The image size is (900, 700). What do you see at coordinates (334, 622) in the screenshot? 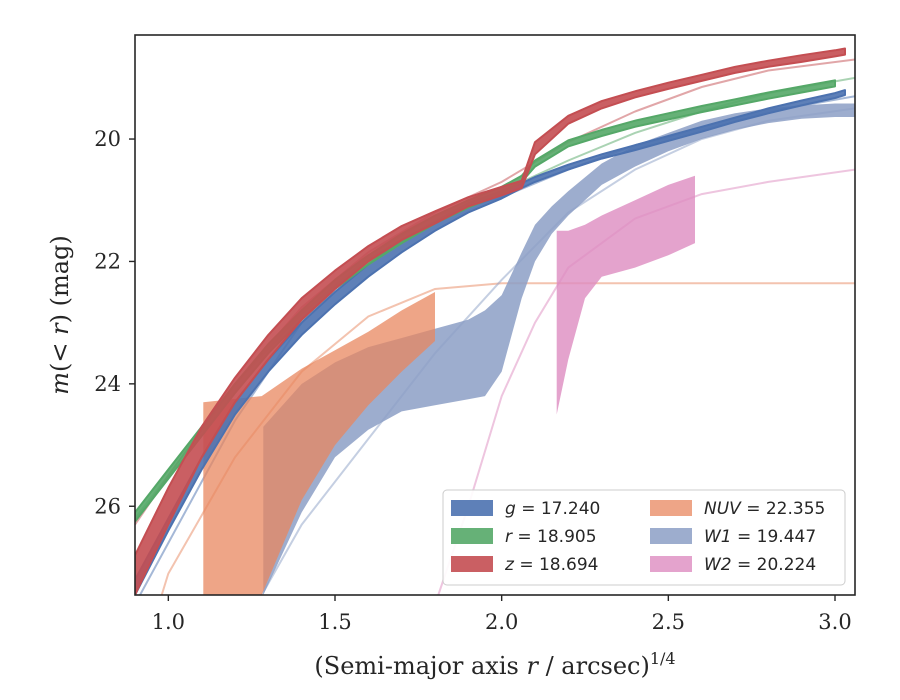
I see `x-tick-label: 1.5` at bounding box center [334, 622].